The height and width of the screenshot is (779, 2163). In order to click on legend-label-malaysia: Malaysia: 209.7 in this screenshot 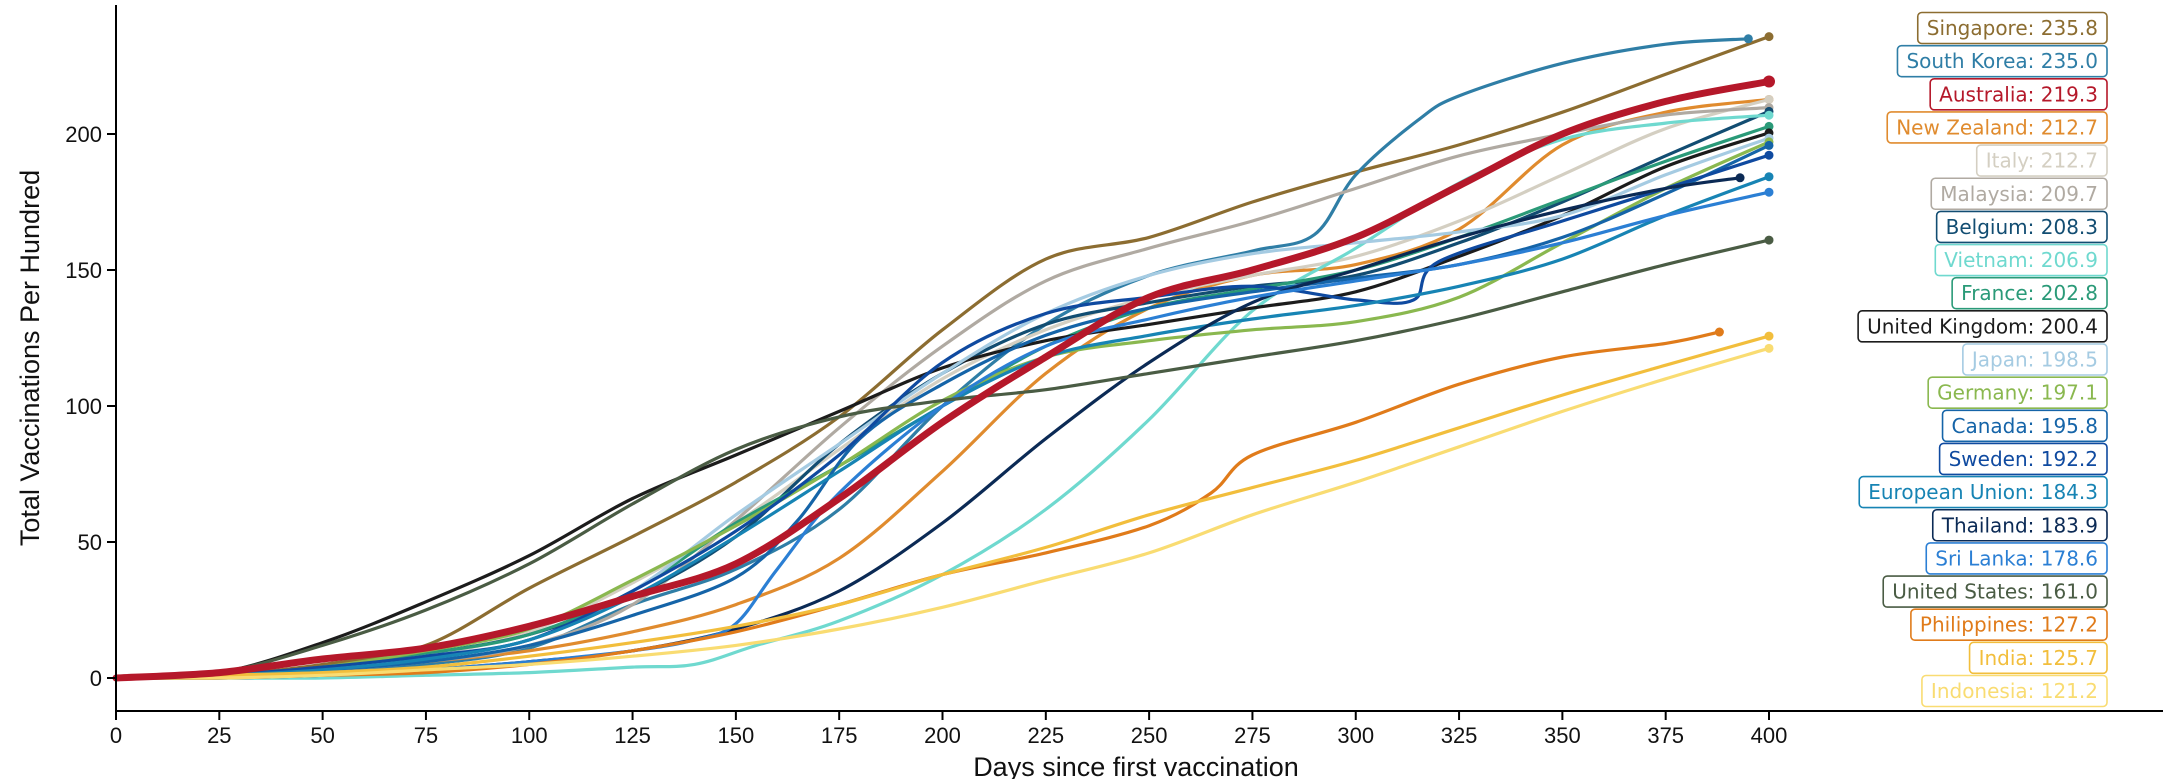, I will do `click(2019, 194)`.